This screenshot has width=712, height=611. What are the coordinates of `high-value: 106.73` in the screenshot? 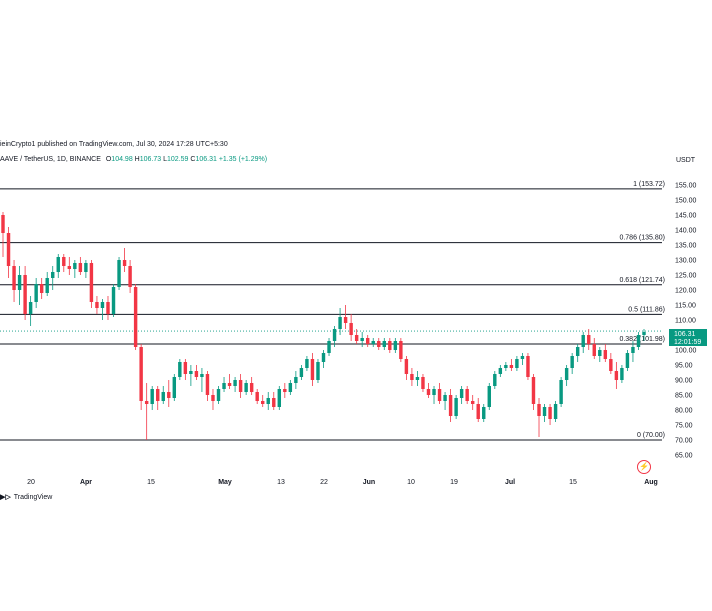 It's located at (150, 159).